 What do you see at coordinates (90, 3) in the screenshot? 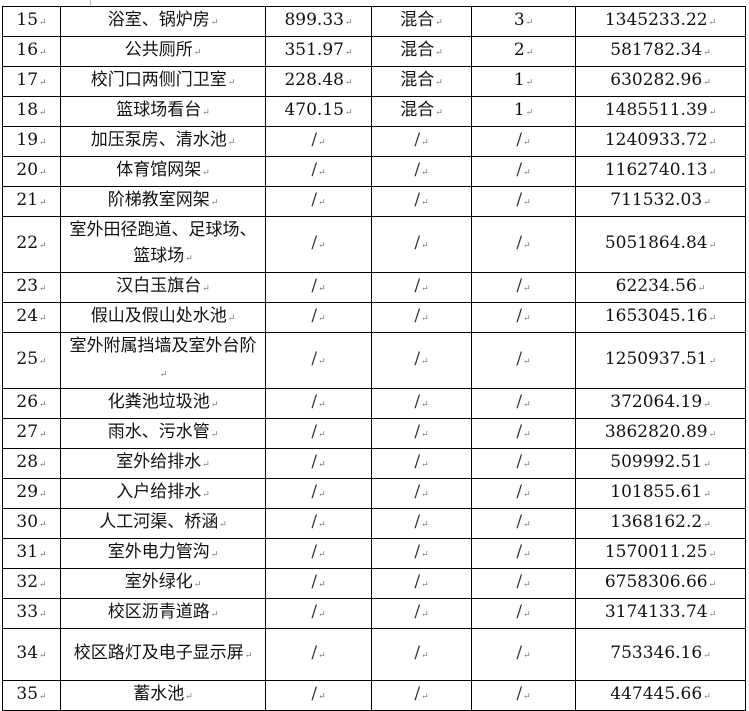
I see `page-margin-marker` at bounding box center [90, 3].